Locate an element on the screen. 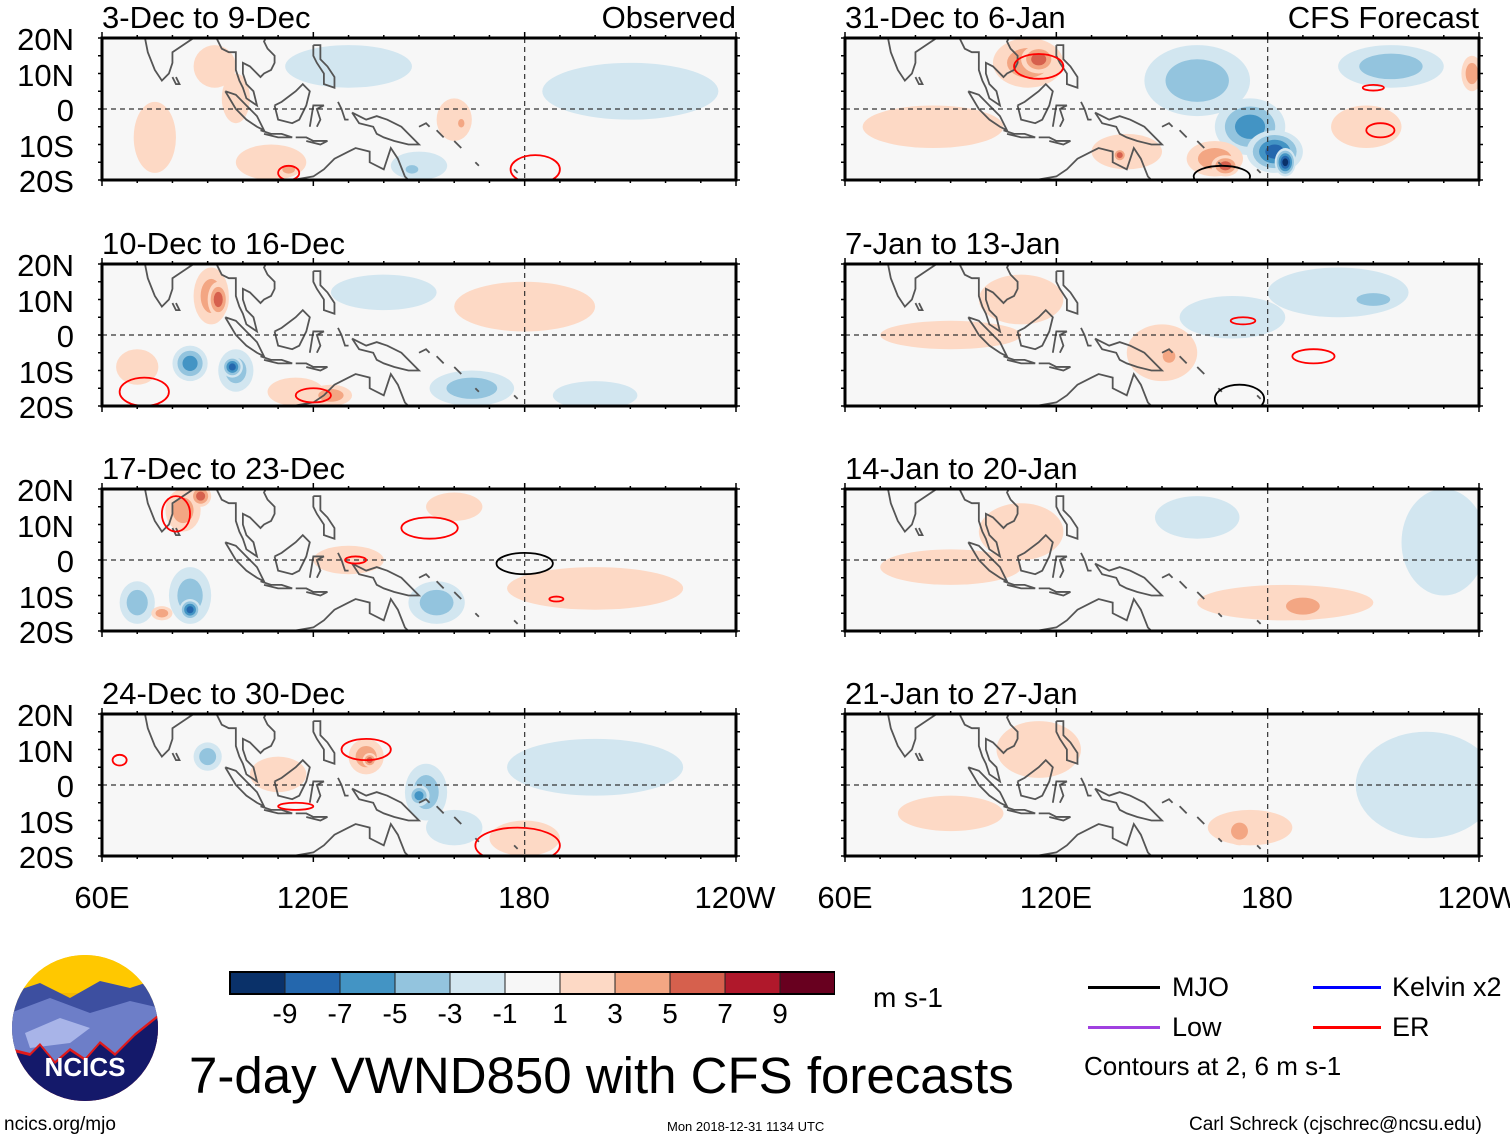  legend-line-mjo is located at coordinates (1124, 987).